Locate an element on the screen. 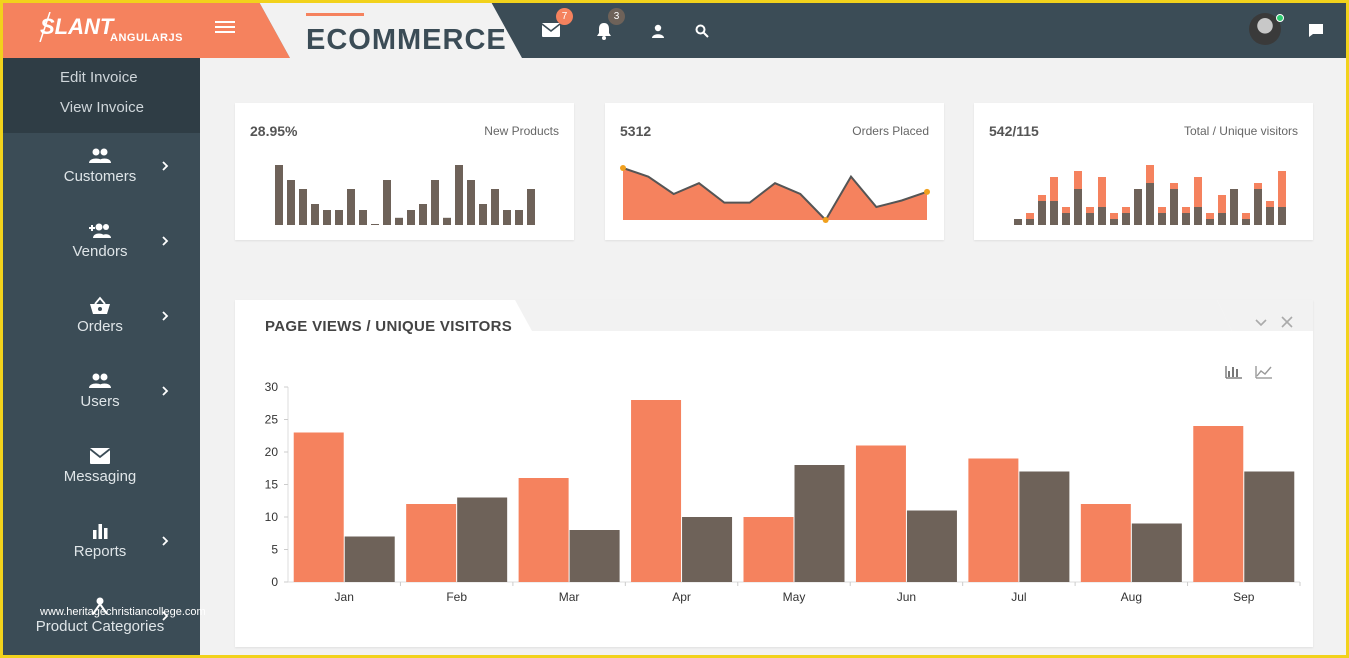 This screenshot has height=658, width=1349. title-accent-bar is located at coordinates (335, 14).